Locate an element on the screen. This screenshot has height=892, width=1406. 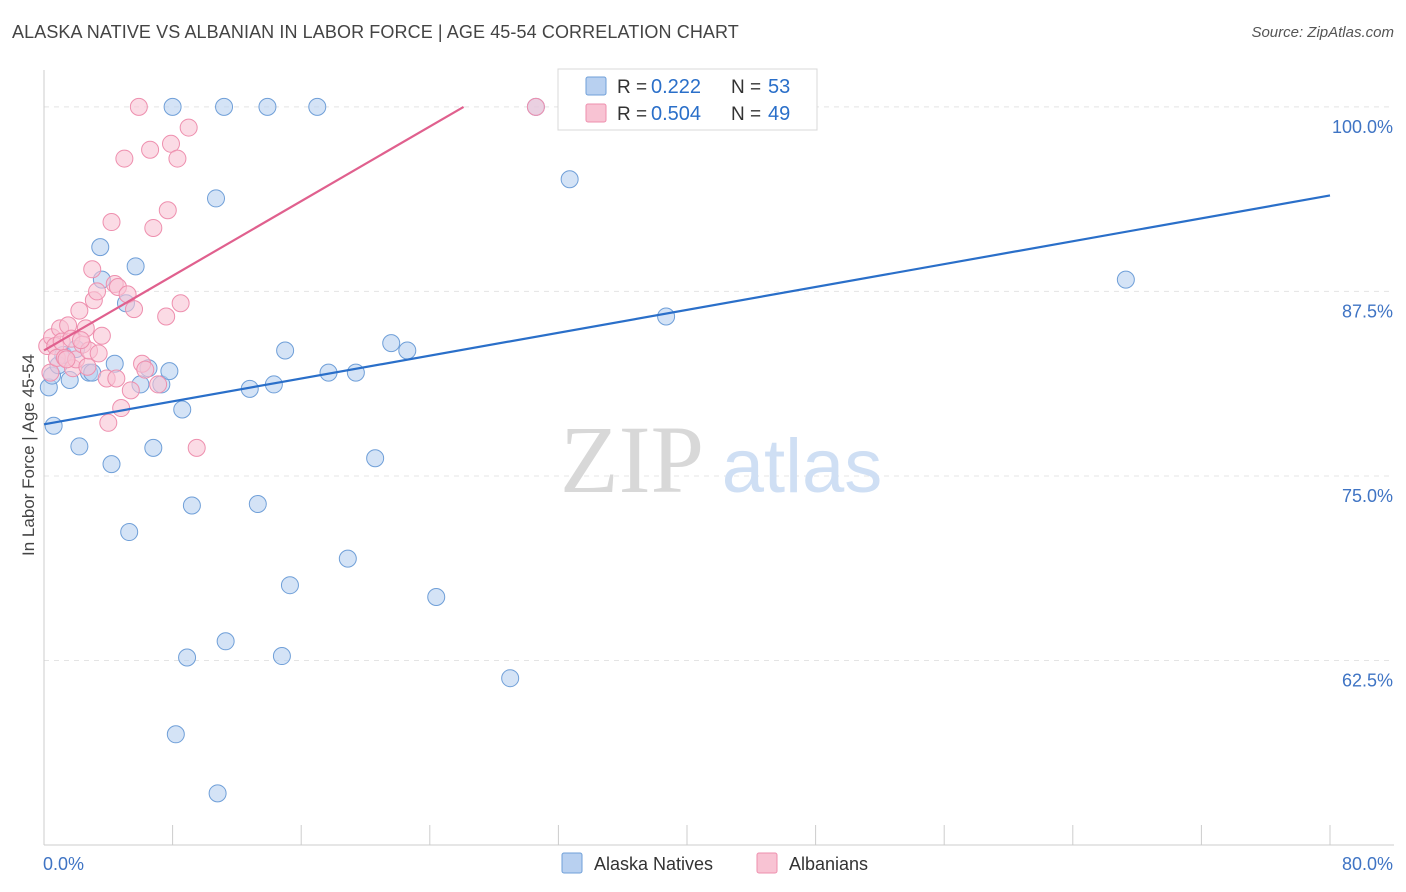
legend-swatch-alaska-natives is located at coordinates (572, 863).